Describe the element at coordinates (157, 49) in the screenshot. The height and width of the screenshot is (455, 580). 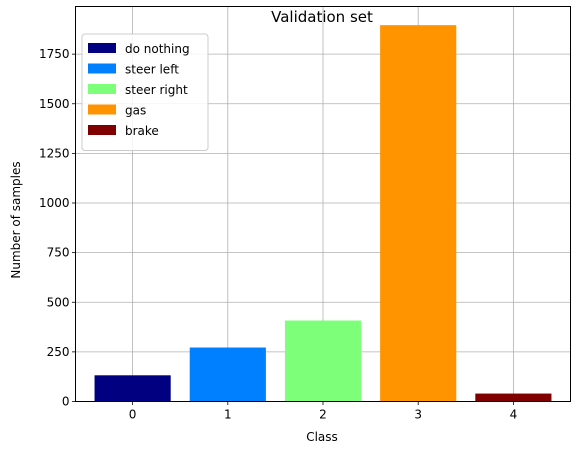
I see `legend-label: do nothing` at that location.